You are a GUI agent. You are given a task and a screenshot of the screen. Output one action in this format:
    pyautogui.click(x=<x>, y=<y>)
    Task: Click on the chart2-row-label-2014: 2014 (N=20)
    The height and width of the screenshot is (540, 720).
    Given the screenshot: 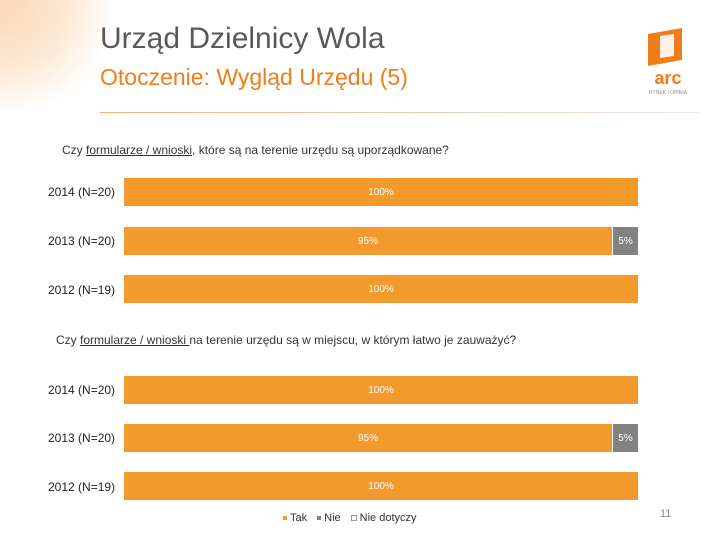 What is the action you would take?
    pyautogui.click(x=82, y=390)
    